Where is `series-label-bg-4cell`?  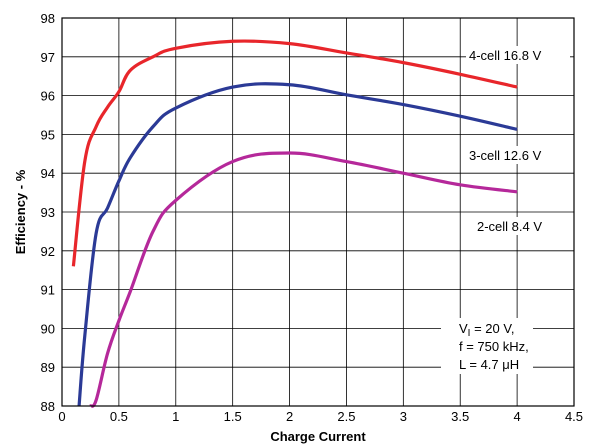
series-label-bg-4cell is located at coordinates (518, 55).